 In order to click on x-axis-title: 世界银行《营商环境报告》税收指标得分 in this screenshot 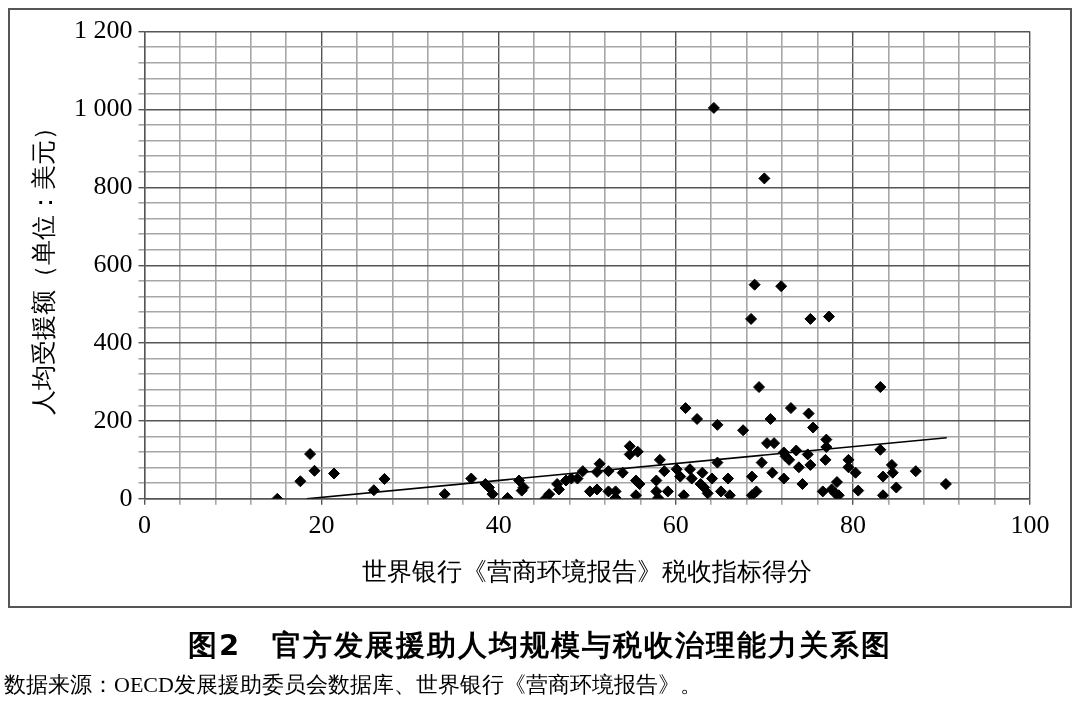, I will do `click(587, 571)`.